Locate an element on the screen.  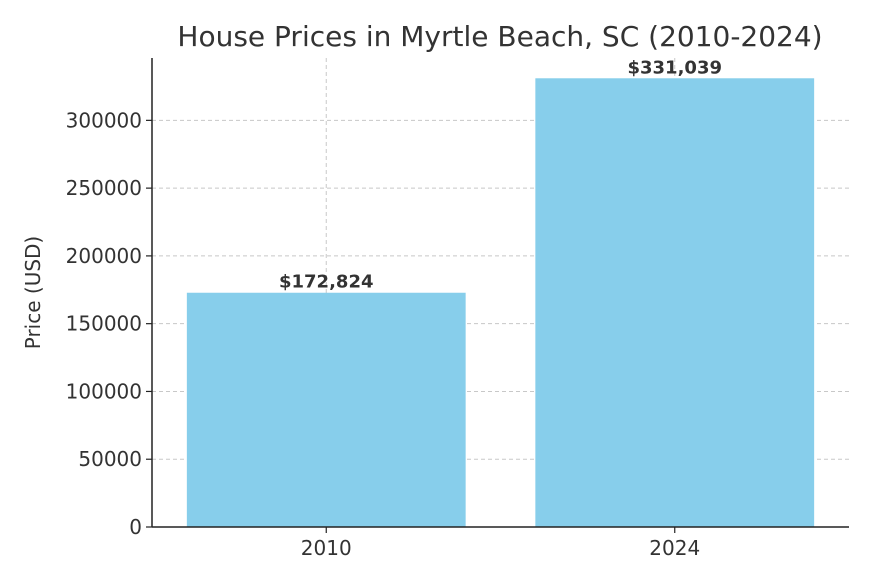
y-tick-label: 300000 is located at coordinates (104, 120).